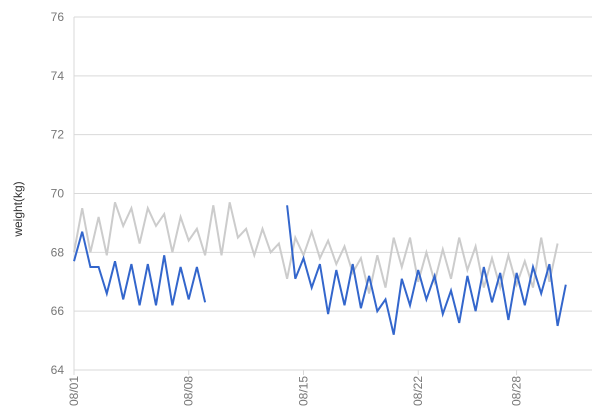 Image resolution: width=603 pixels, height=418 pixels. I want to click on y-tick-label: 76, so click(58, 17).